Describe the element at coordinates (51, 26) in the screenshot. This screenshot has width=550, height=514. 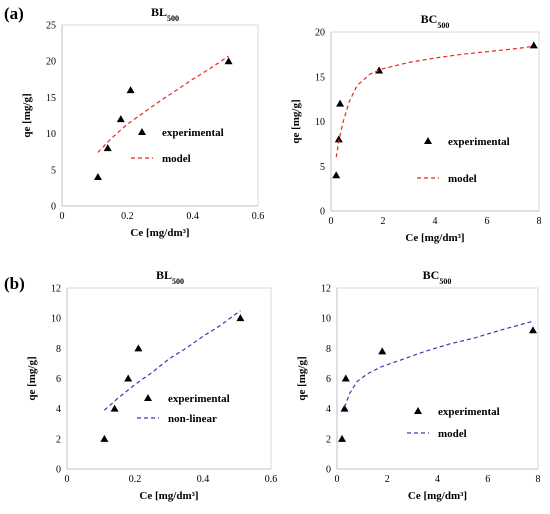
I see `y-tick-label: 25` at that location.